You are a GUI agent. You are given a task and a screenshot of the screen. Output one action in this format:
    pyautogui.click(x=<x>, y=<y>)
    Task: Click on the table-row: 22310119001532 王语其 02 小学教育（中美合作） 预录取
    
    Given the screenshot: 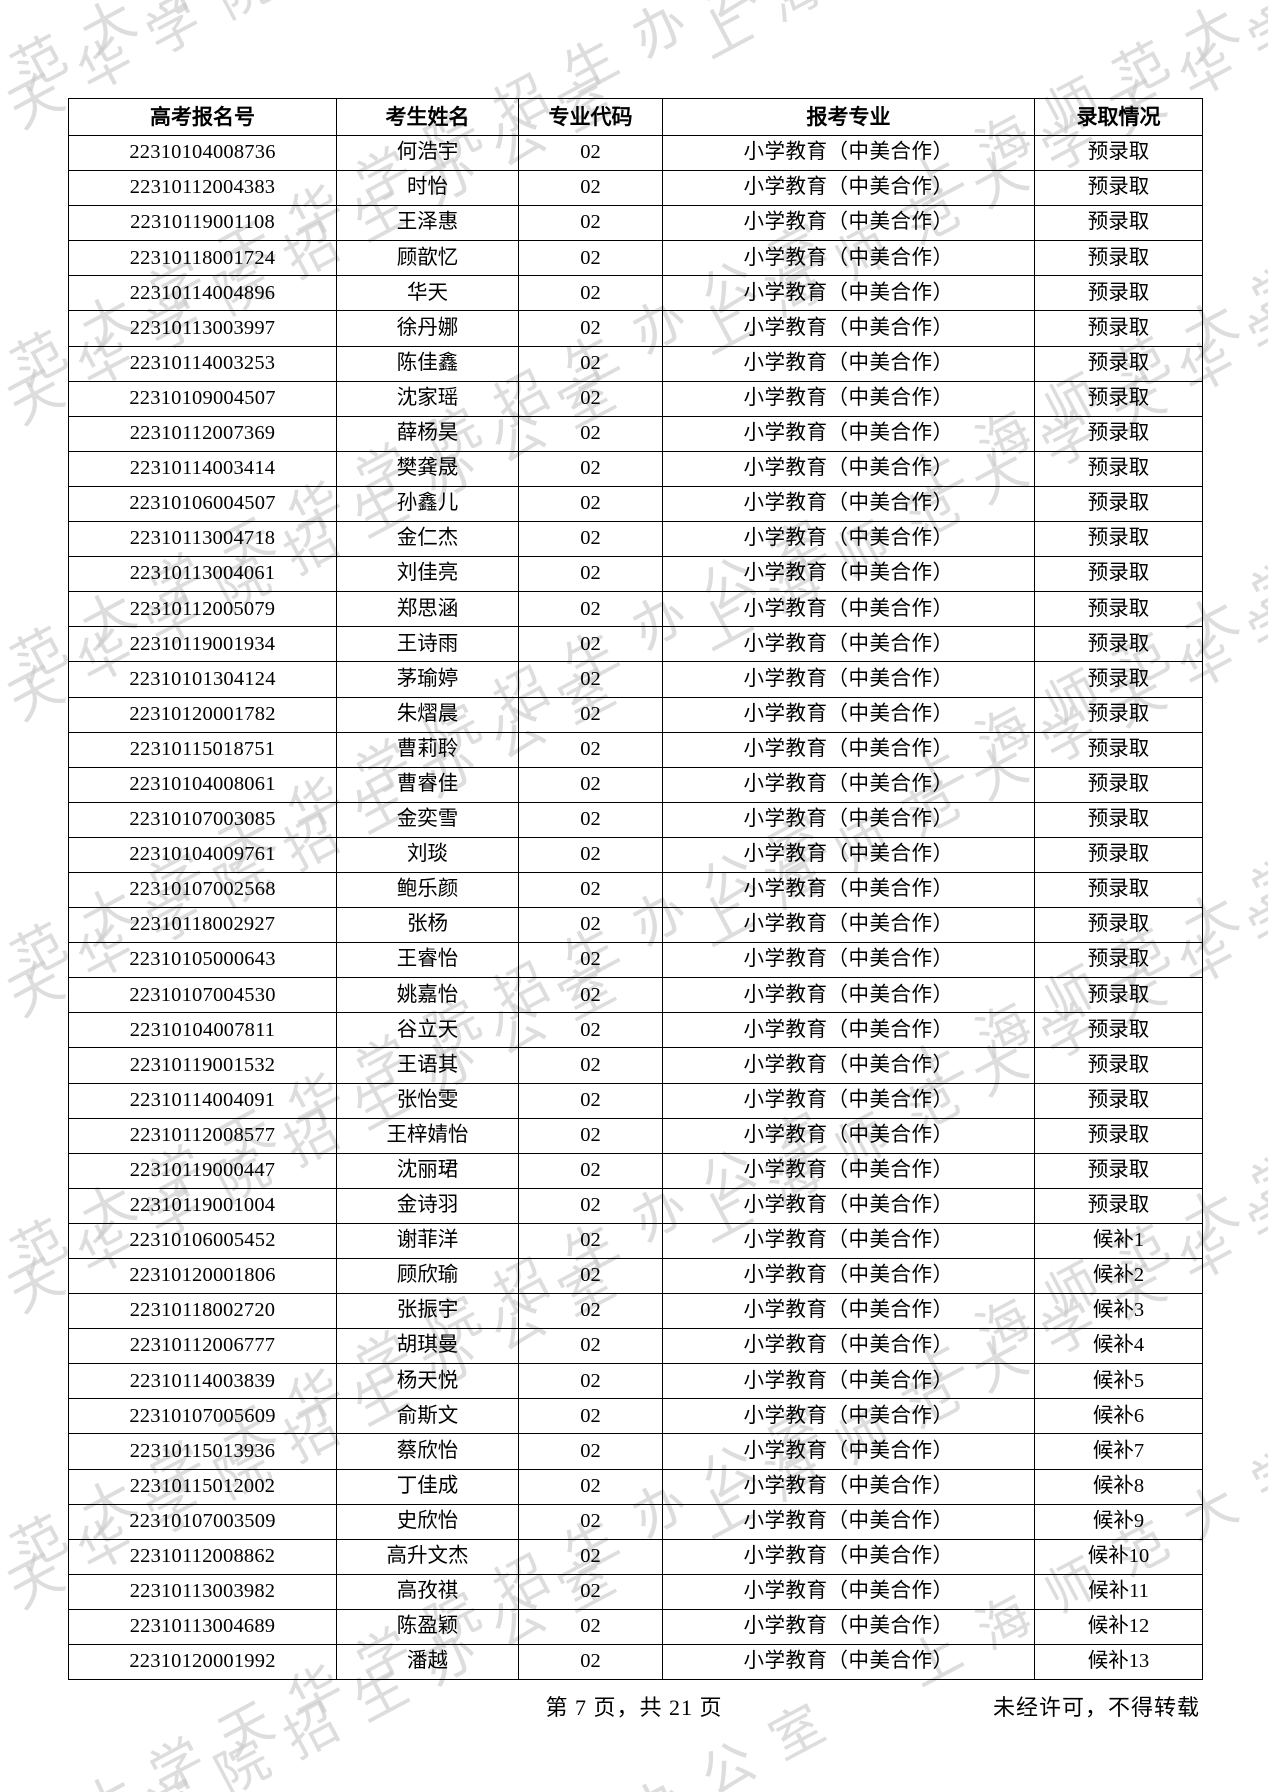 What is the action you would take?
    pyautogui.click(x=635, y=1065)
    